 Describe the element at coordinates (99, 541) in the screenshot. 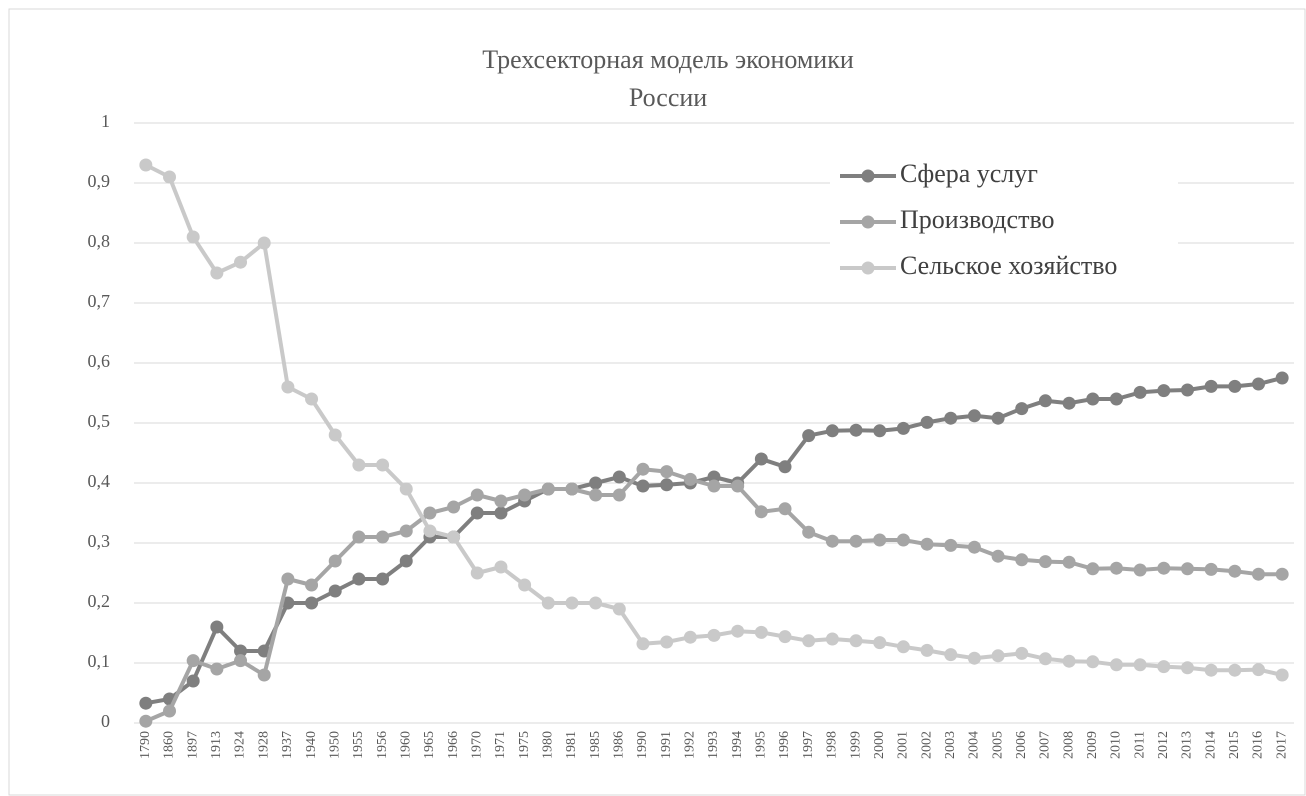

I see `y-tick-label: 0,3` at that location.